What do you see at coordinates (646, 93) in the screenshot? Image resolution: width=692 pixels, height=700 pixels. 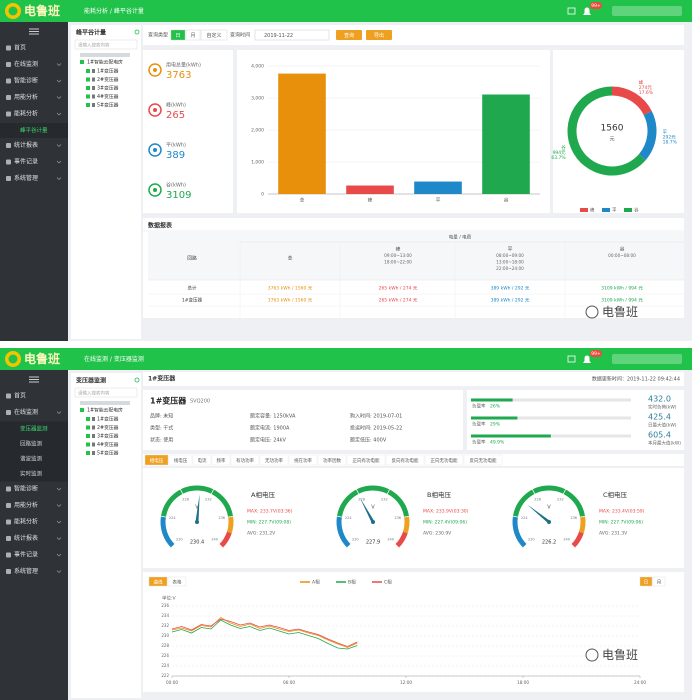 I see `slice-percent-label: 17.6%` at bounding box center [646, 93].